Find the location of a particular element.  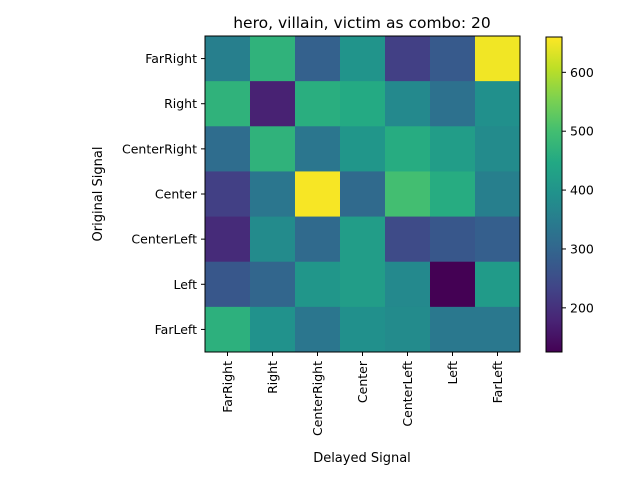

x-tick-label: Center is located at coordinates (362, 381).